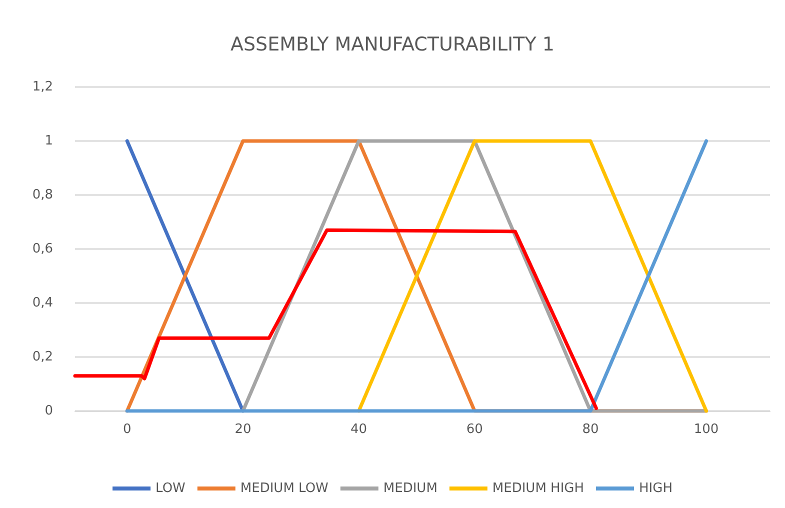 The height and width of the screenshot is (508, 785). Describe the element at coordinates (706, 429) in the screenshot. I see `x-tick-label: 100` at that location.